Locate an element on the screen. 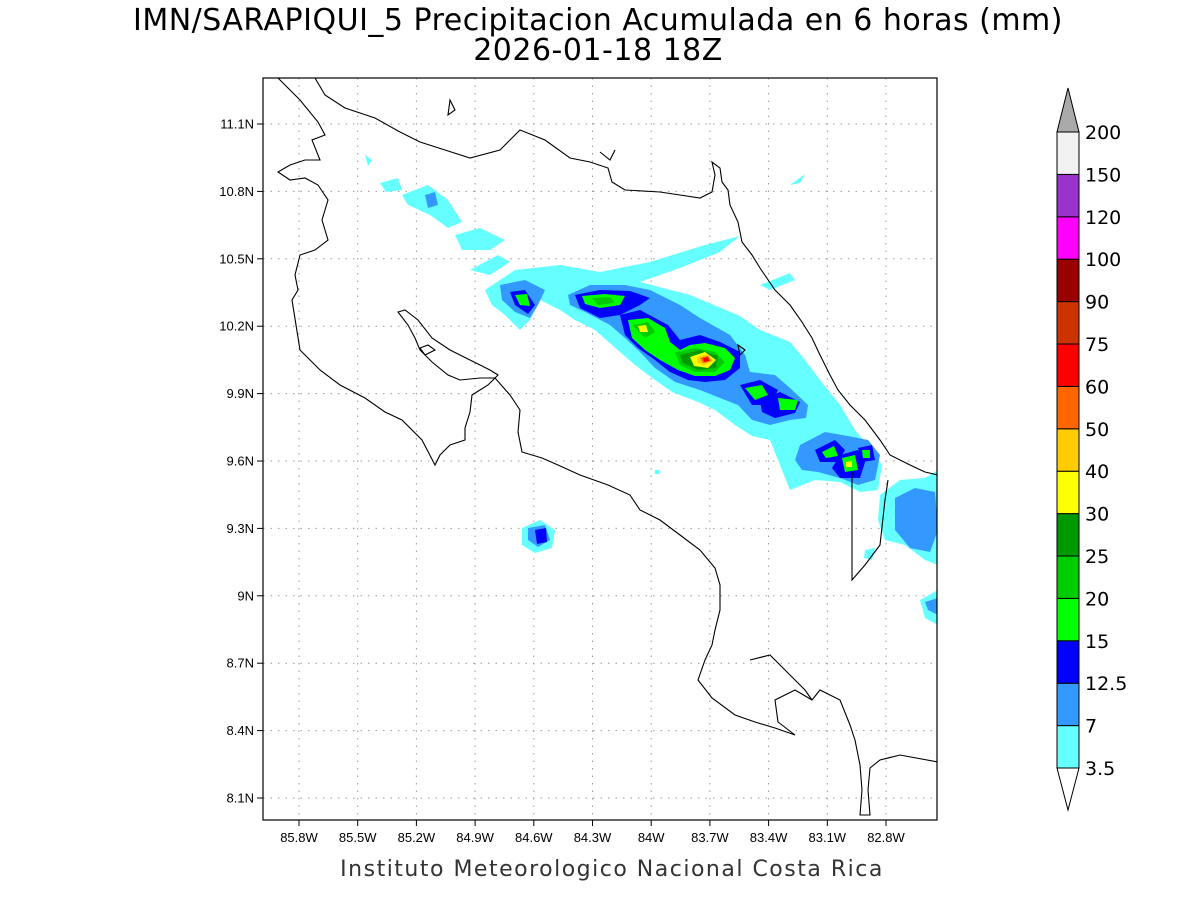 This screenshot has width=1200, height=900. lon-tick-label: 84.6W is located at coordinates (534, 837).